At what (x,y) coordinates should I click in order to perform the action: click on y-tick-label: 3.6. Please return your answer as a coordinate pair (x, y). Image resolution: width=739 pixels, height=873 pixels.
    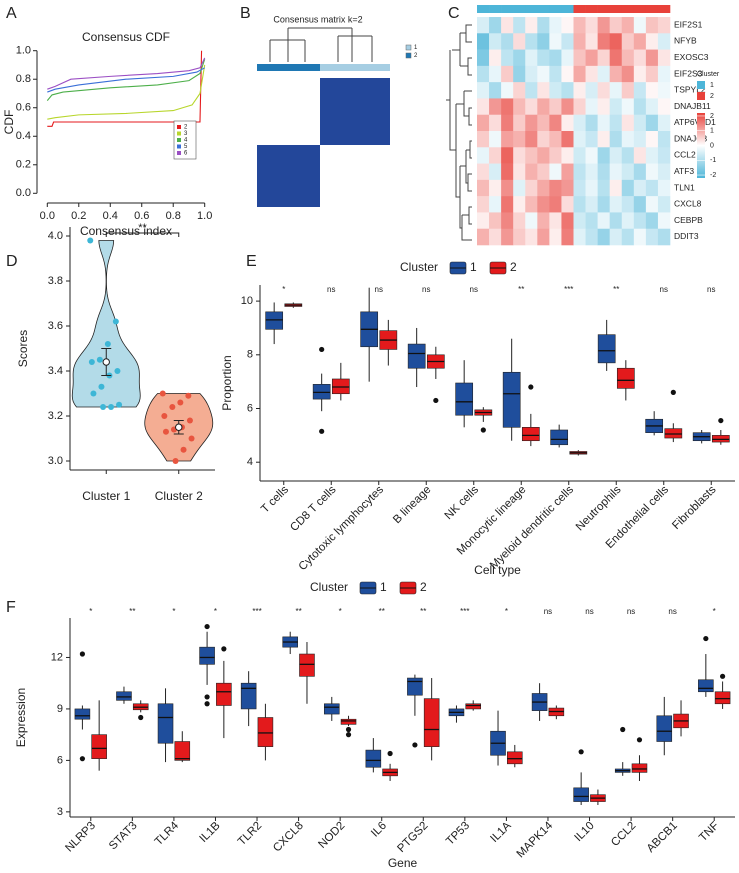
    Looking at the image, I should click on (55, 326).